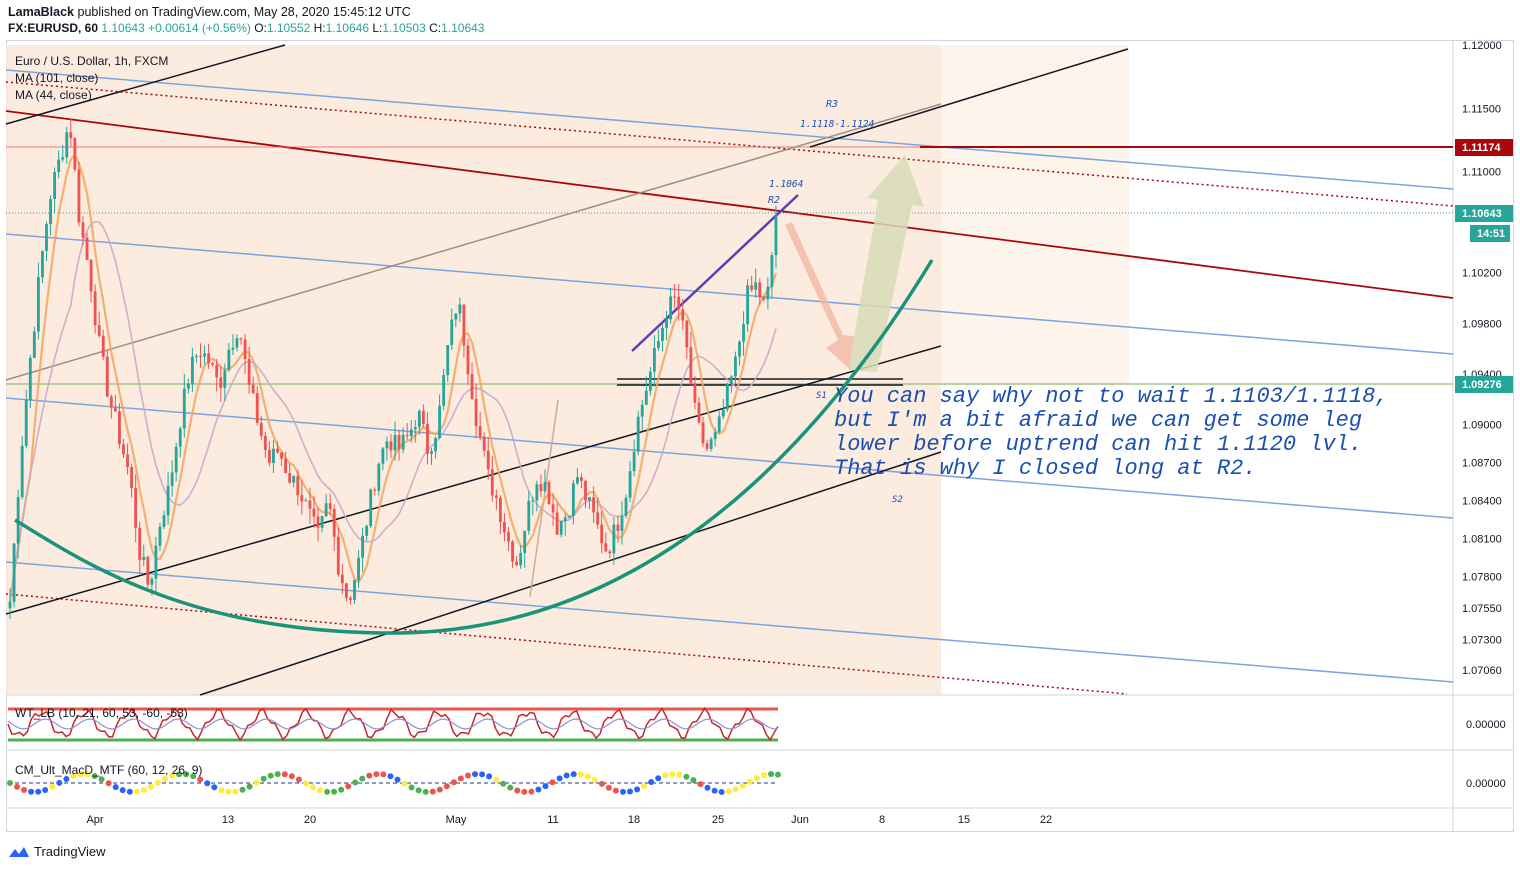 The width and height of the screenshot is (1520, 870). I want to click on price-tick-label: 1.07800, so click(1482, 577).